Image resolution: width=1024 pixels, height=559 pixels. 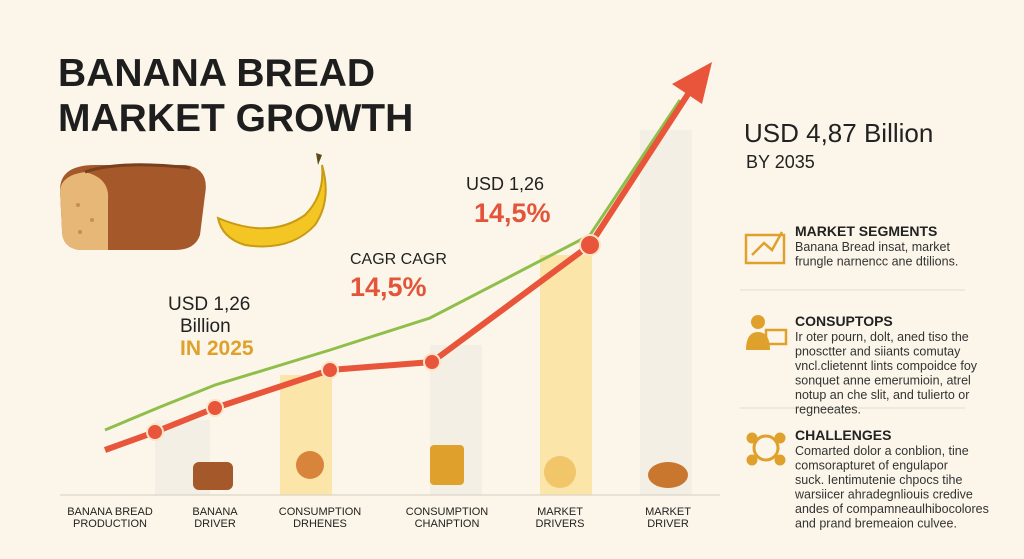 I want to click on section-heading: CHALLENGES, so click(x=843, y=435).